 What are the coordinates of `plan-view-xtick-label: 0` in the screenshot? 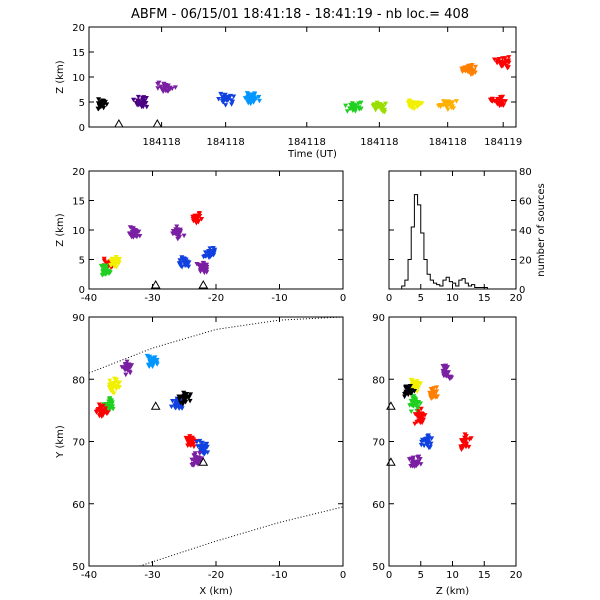 It's located at (343, 575).